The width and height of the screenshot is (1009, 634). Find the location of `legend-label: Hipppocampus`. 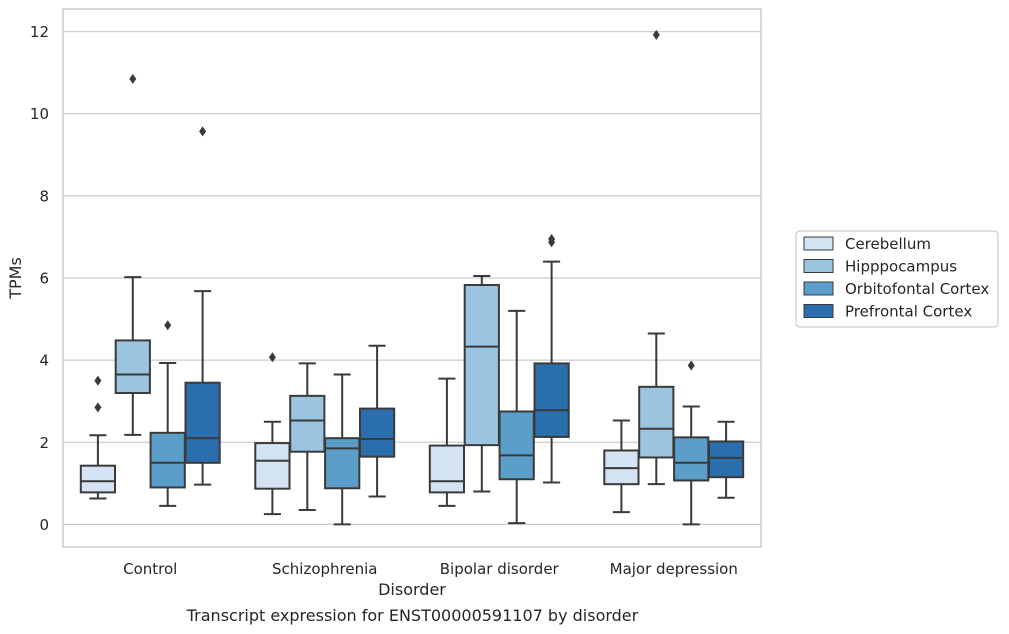

legend-label: Hipppocampus is located at coordinates (901, 267).